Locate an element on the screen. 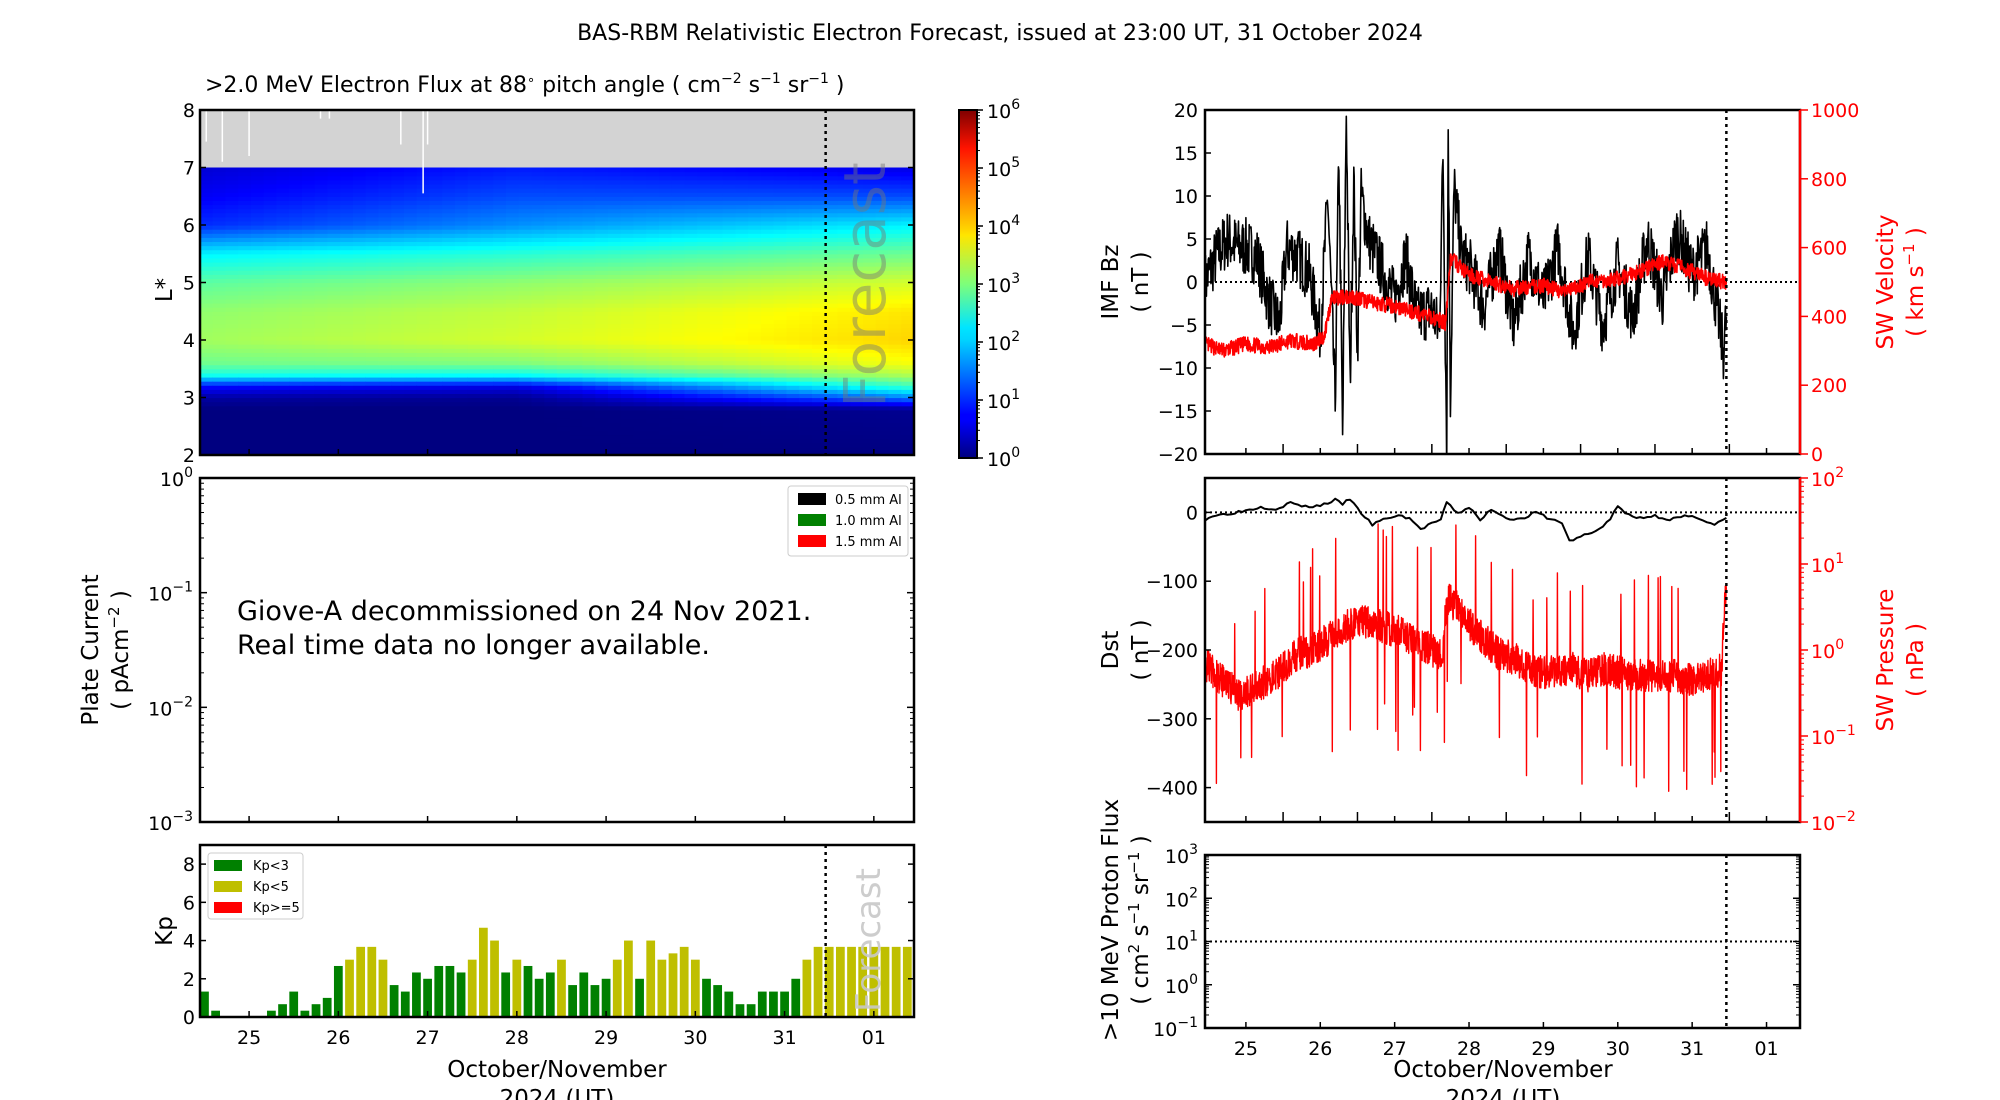 This screenshot has height=1100, width=2000. kp-legend: Kp<3 Kp<5 Kp>=5 is located at coordinates (255, 886).